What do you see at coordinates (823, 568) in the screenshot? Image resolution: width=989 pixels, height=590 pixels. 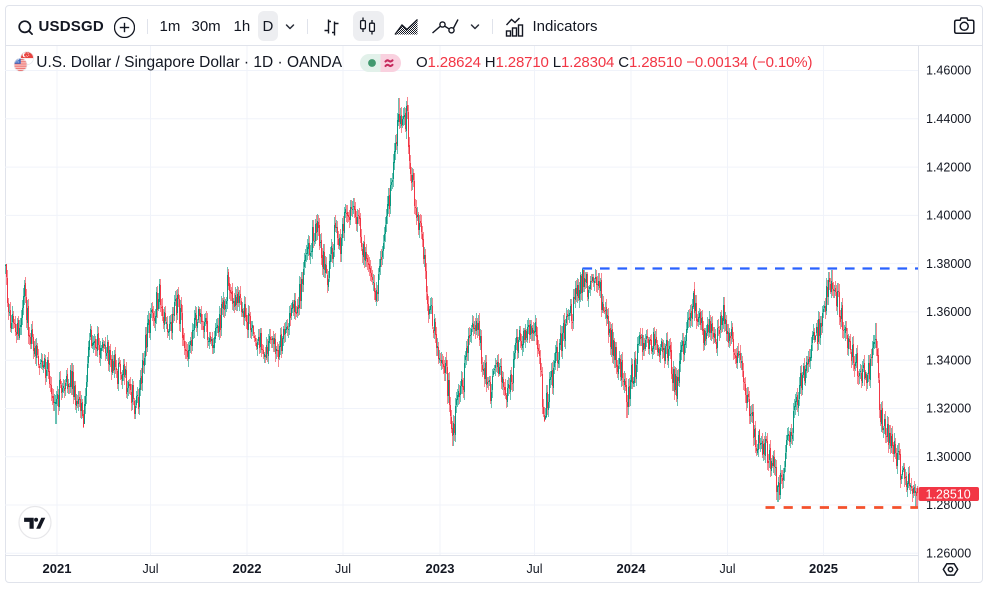 I see `svg-text: 2025` at bounding box center [823, 568].